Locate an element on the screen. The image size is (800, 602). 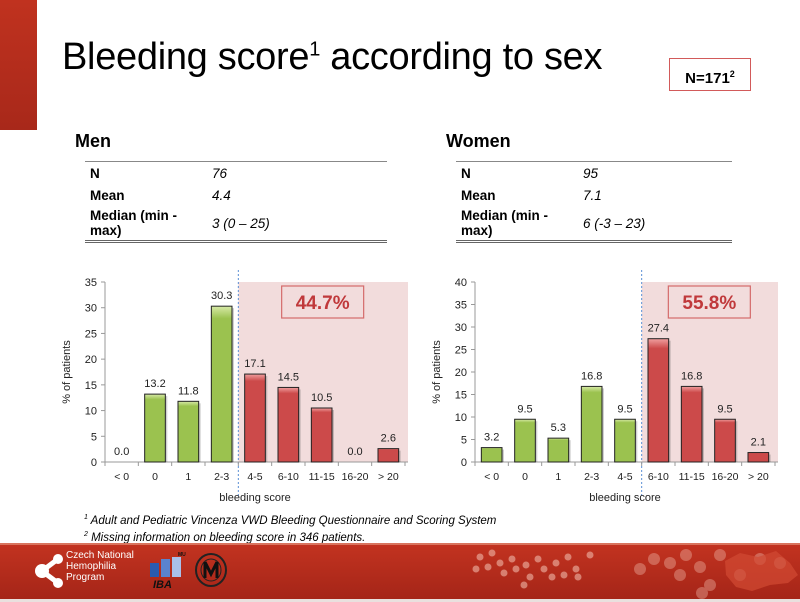
decorative-molecule-pattern-icon is located at coordinates (635, 574).